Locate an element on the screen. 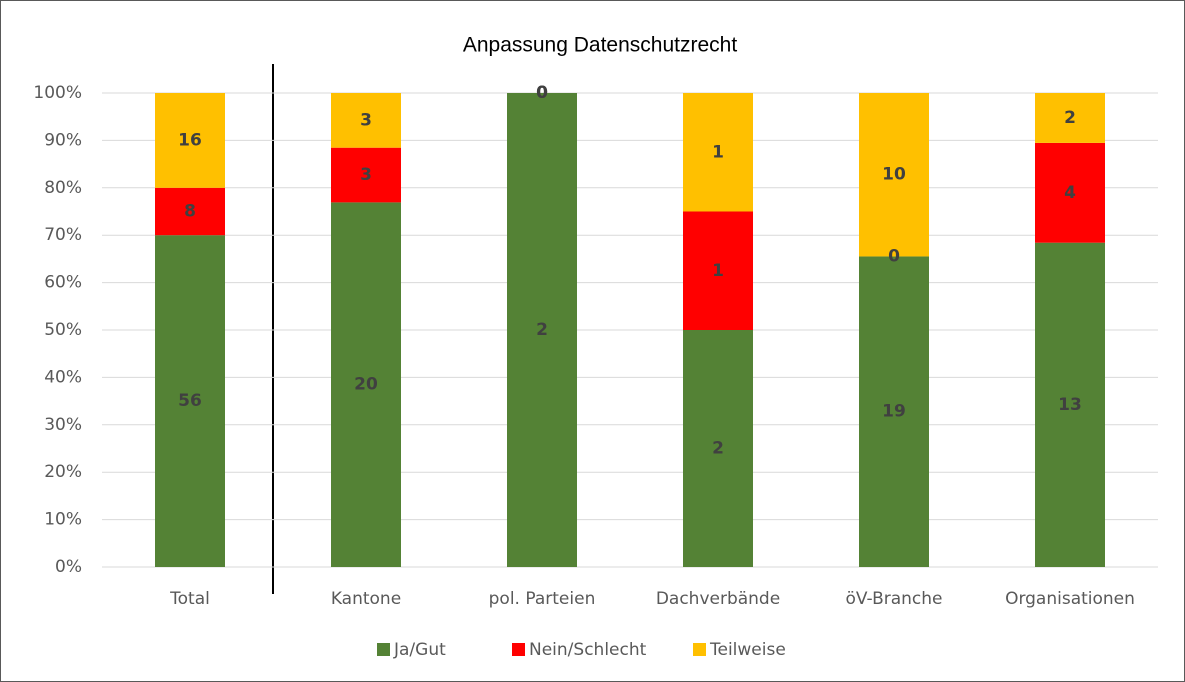 The width and height of the screenshot is (1185, 682). y-tick-label: 60% is located at coordinates (63, 283).